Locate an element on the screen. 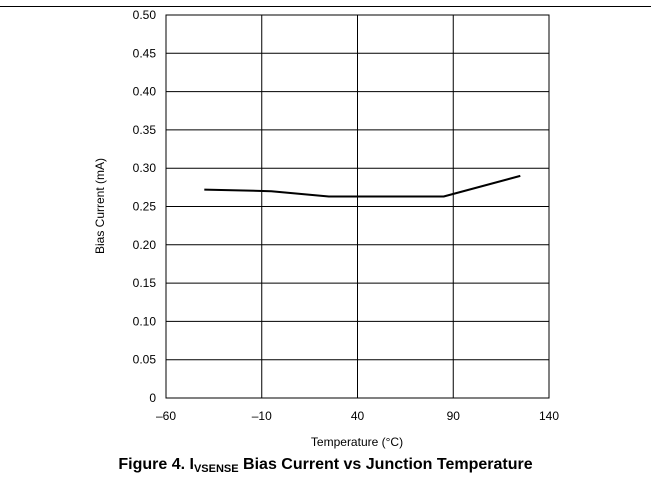  y-tick-label: 0.50 is located at coordinates (145, 15).